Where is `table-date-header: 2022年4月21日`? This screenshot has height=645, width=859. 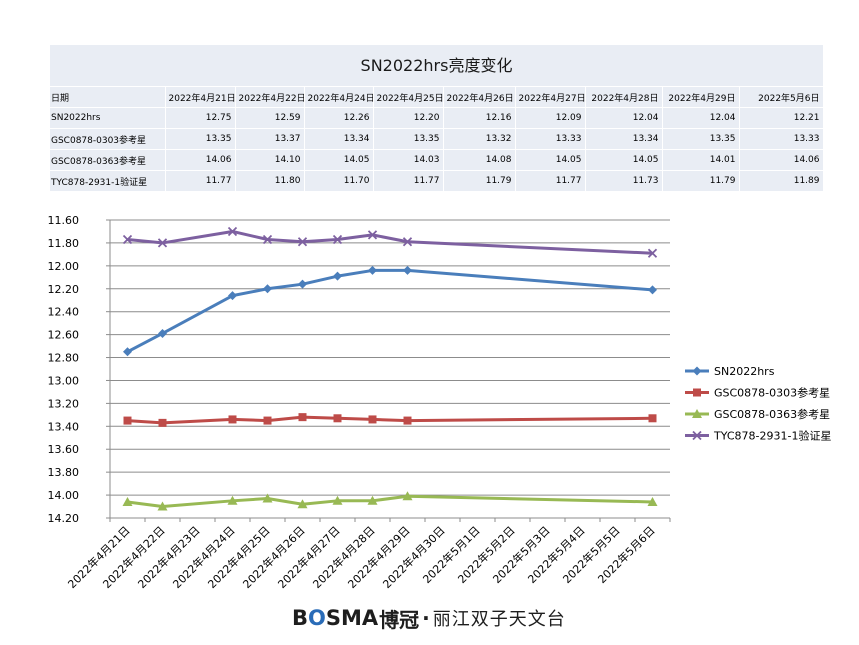 table-date-header: 2022年4月21日 is located at coordinates (200, 97).